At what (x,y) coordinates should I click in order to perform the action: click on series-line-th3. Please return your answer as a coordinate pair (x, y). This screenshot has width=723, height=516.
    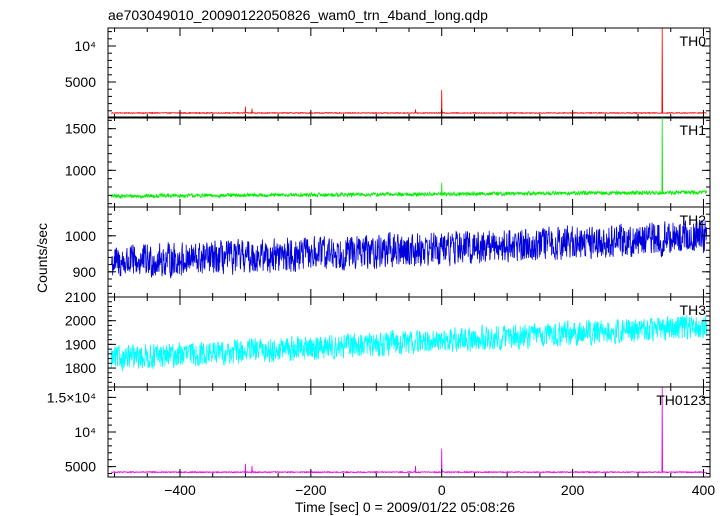
    Looking at the image, I should click on (409, 343).